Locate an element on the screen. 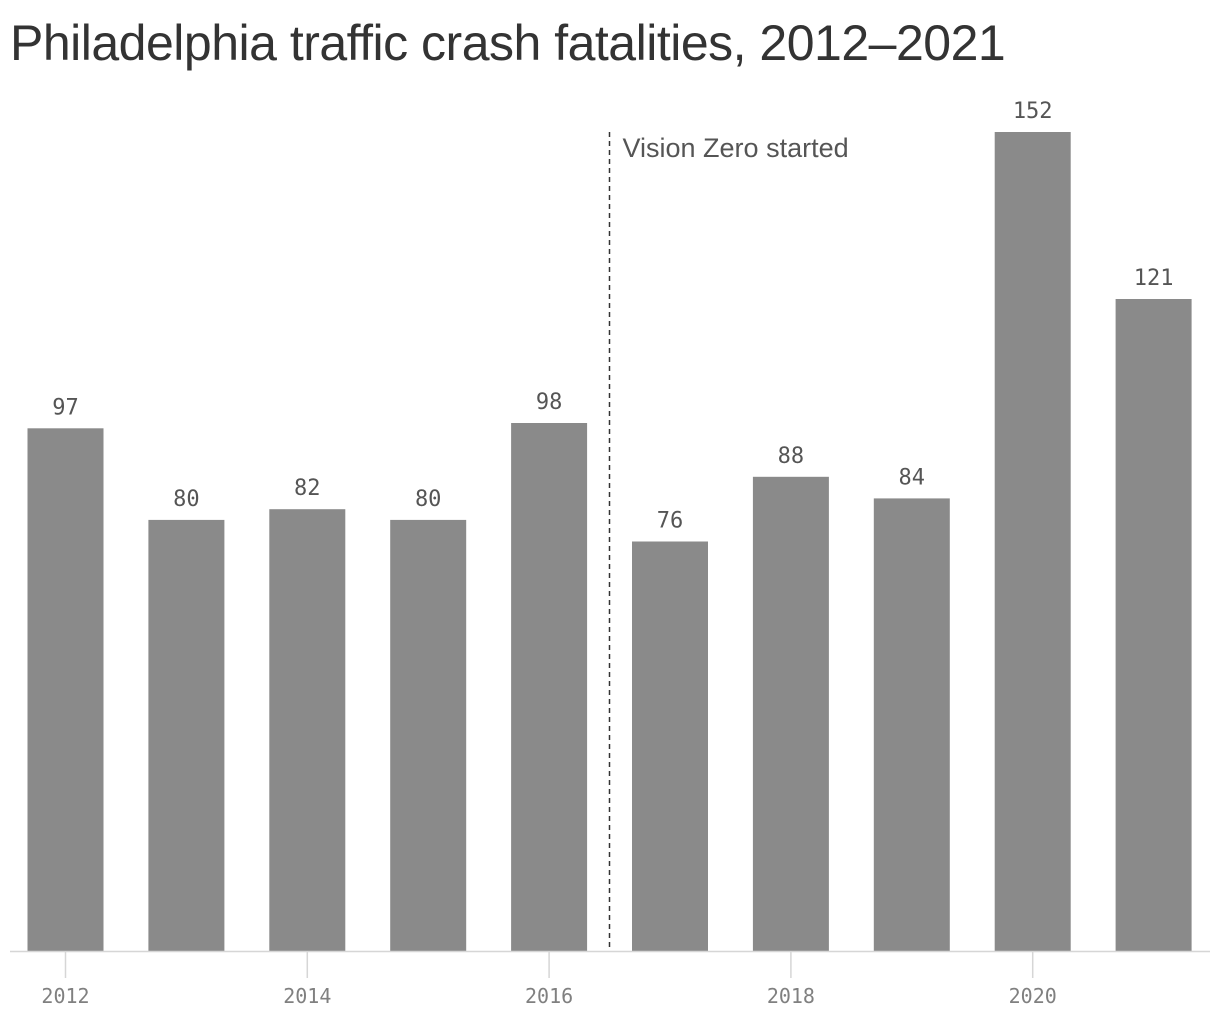 The image size is (1220, 1020). bar-2019 is located at coordinates (911, 724).